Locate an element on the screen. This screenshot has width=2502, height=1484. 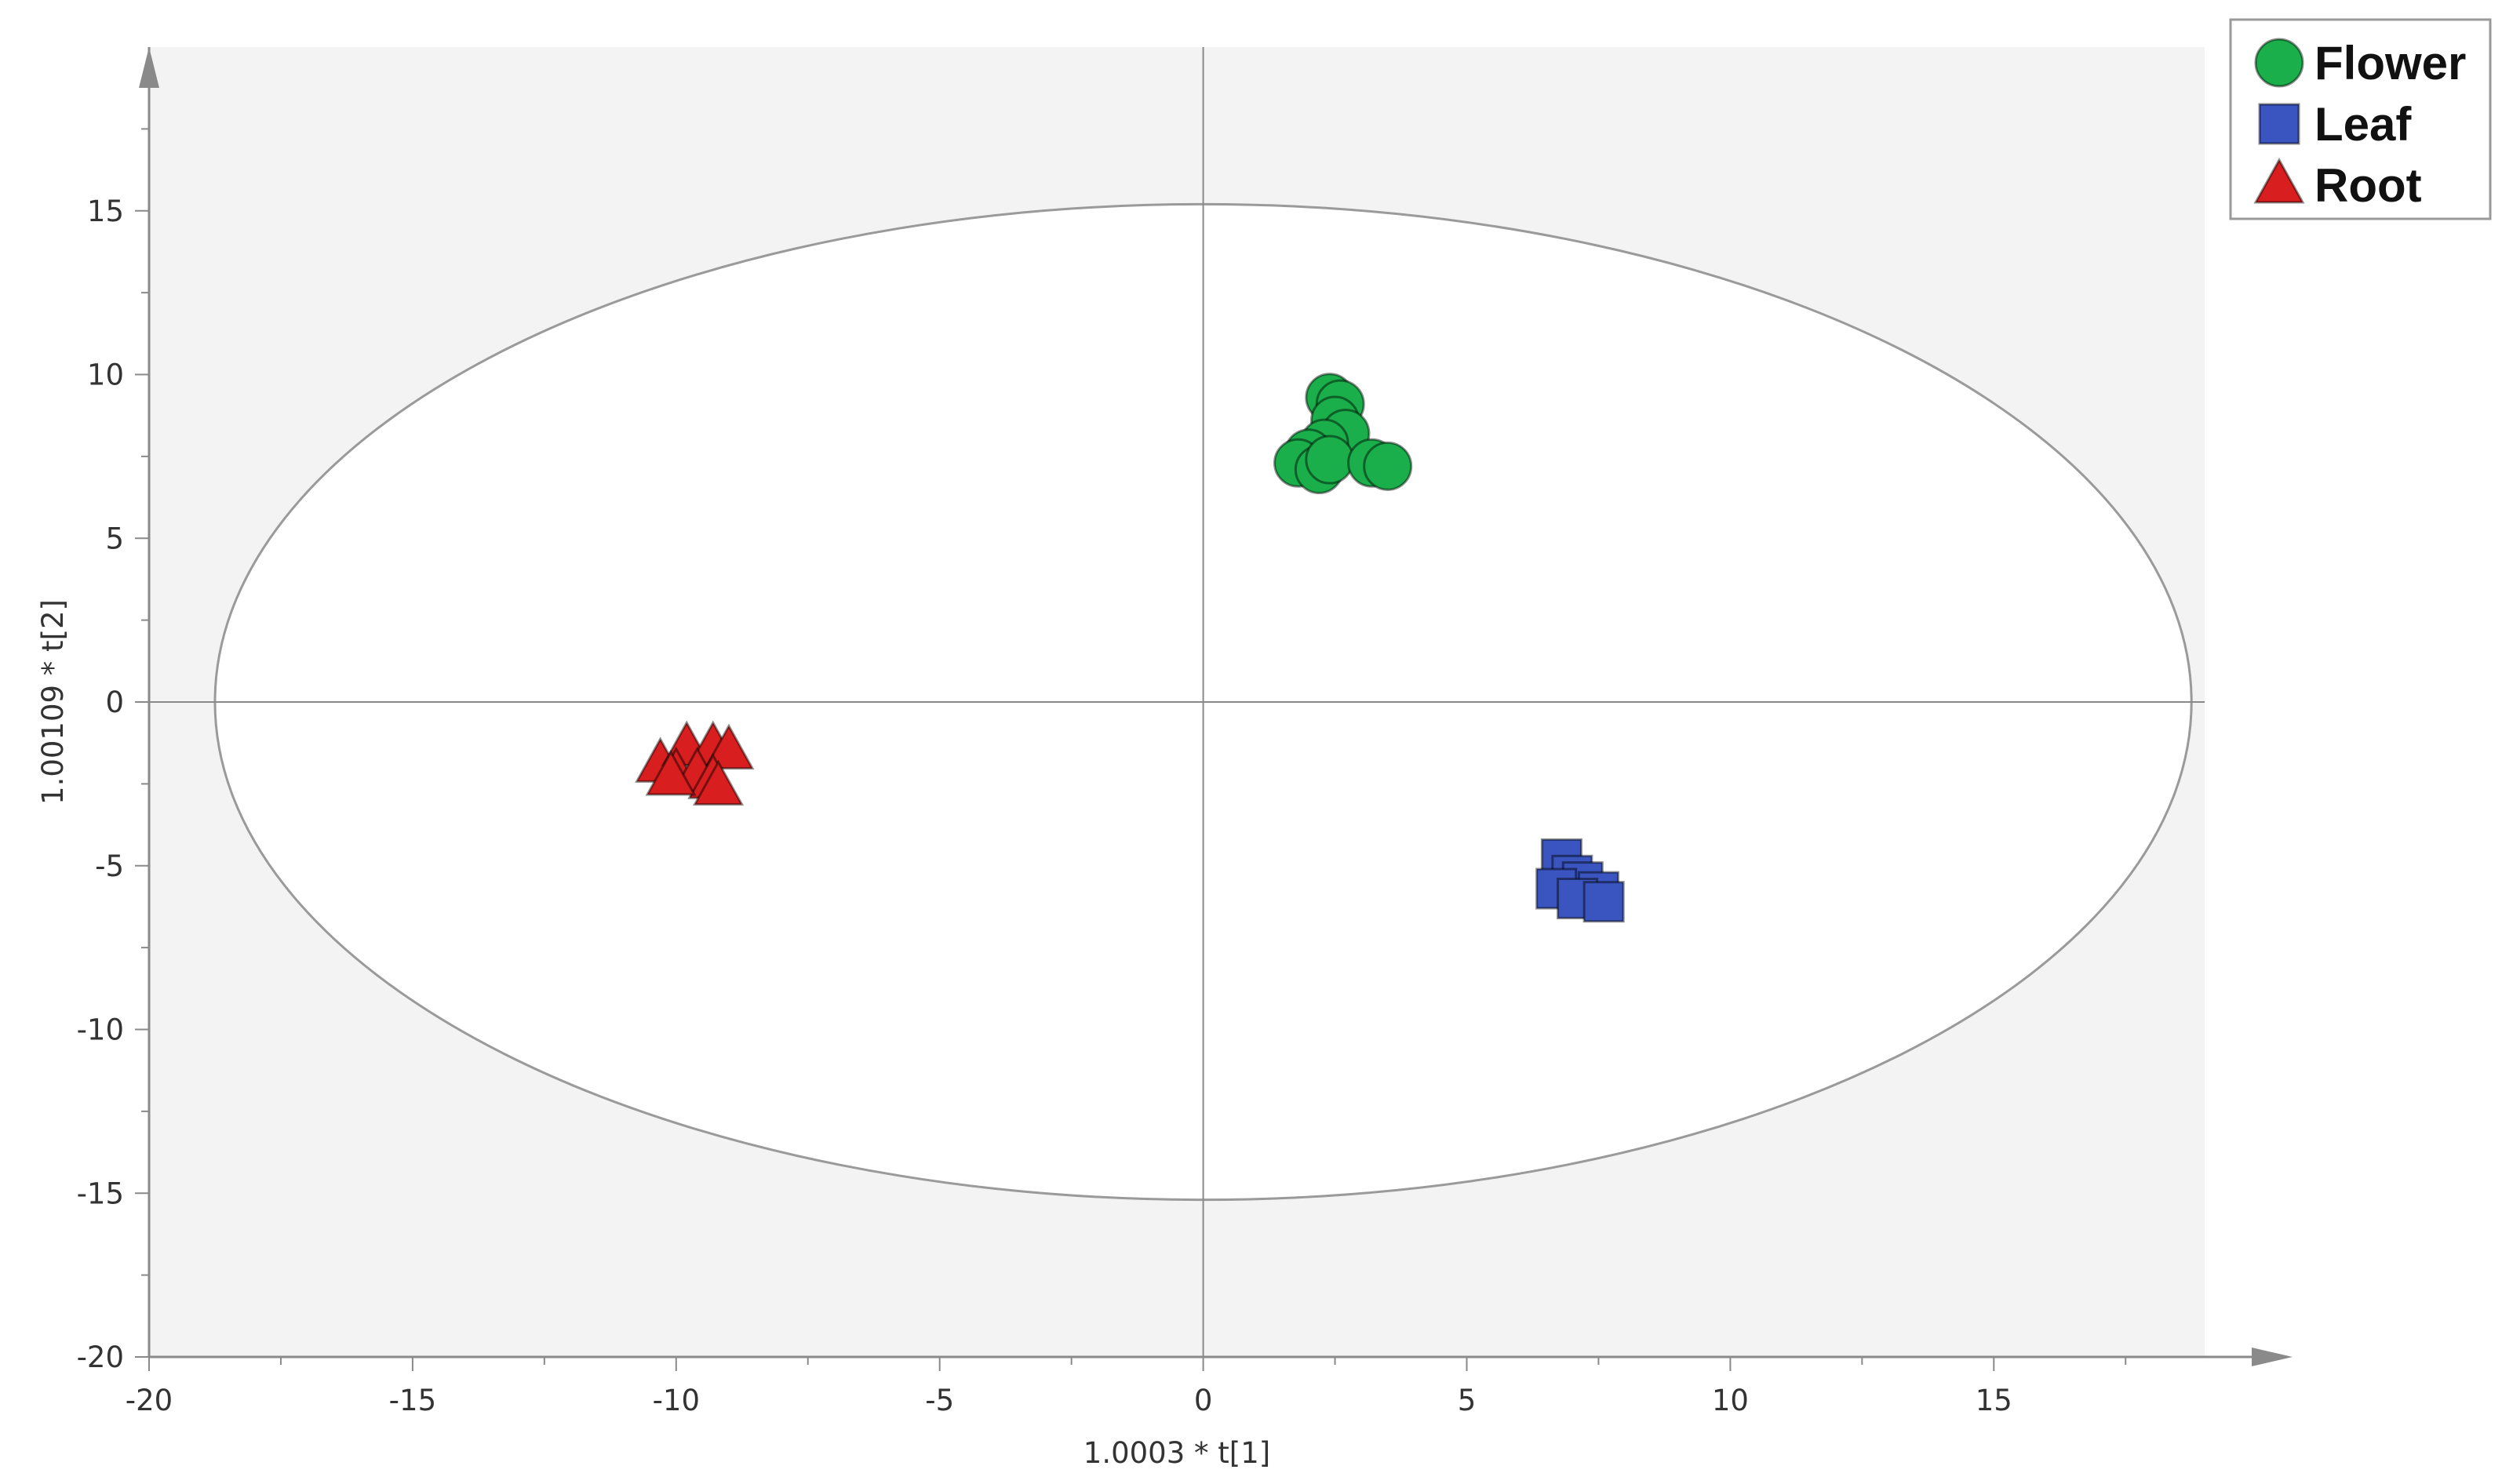
y-tick-label: 0 is located at coordinates (114, 702).